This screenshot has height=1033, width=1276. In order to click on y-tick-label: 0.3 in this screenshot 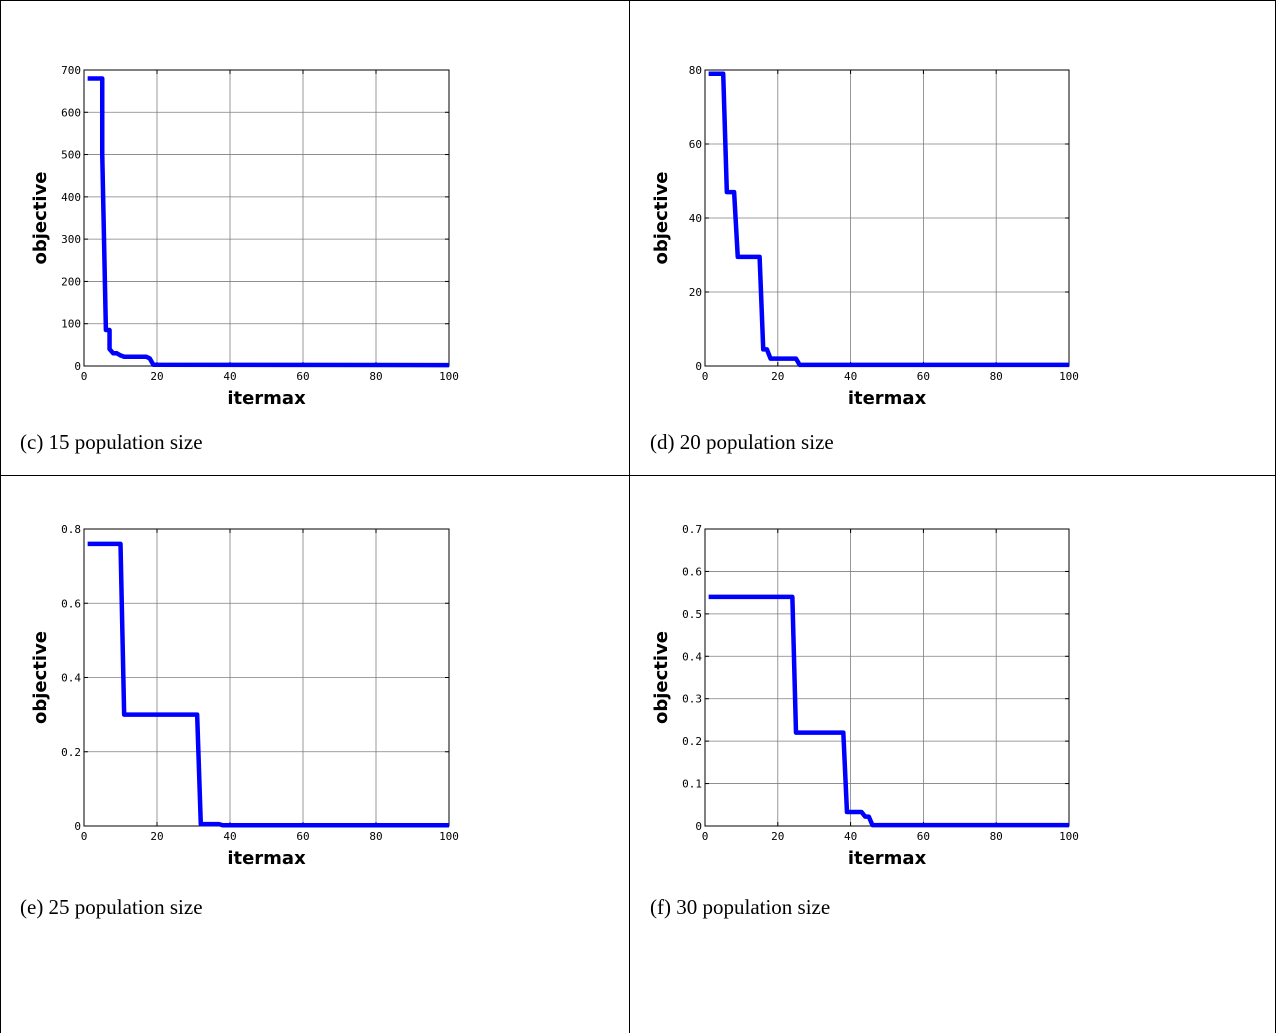, I will do `click(692, 699)`.